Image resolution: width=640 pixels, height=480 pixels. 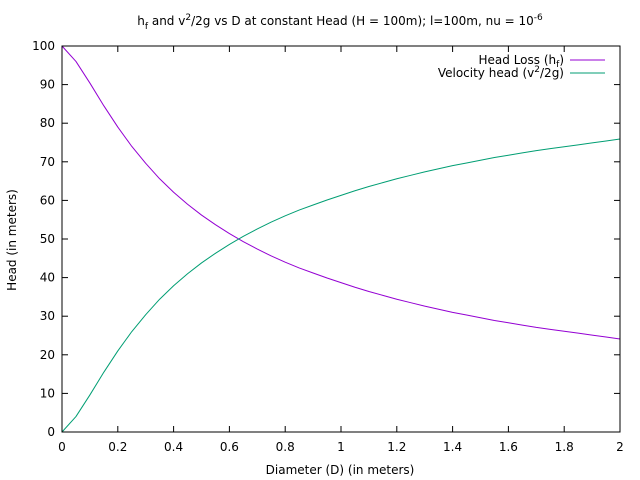 I want to click on y-tick-labels: 0 10 20 30 40 50 60 70 80 90 100, so click(x=43, y=239).